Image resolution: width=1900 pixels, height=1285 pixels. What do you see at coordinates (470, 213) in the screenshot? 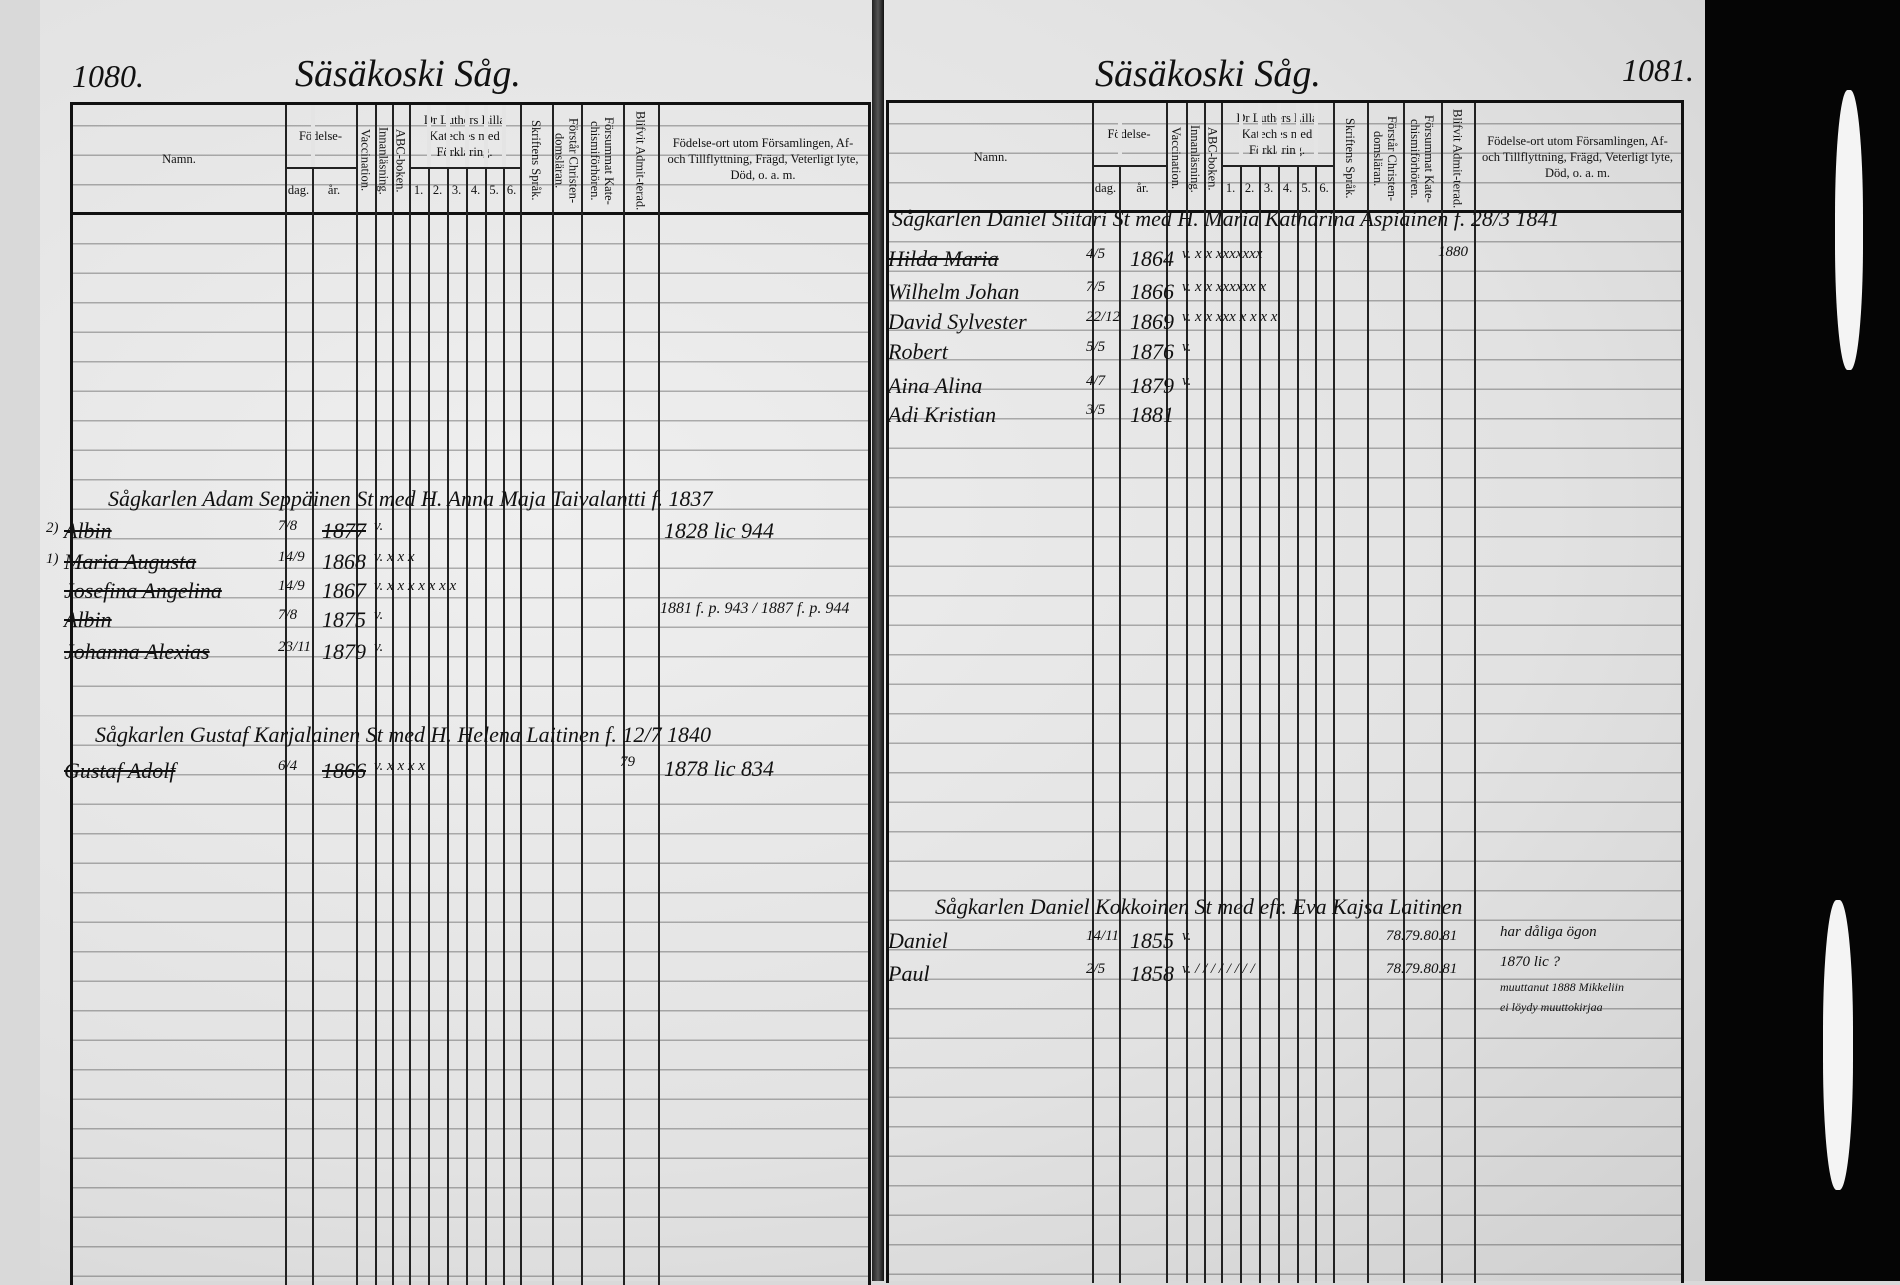
I see `header-rule` at bounding box center [470, 213].